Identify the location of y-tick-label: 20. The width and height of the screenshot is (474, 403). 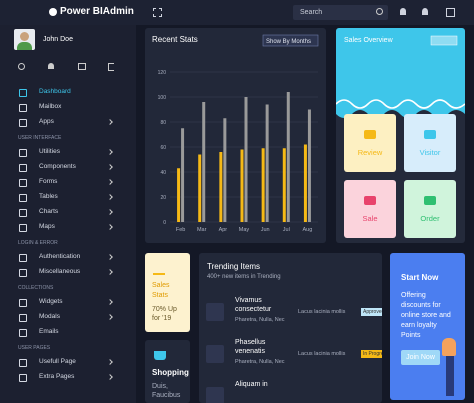
(163, 198).